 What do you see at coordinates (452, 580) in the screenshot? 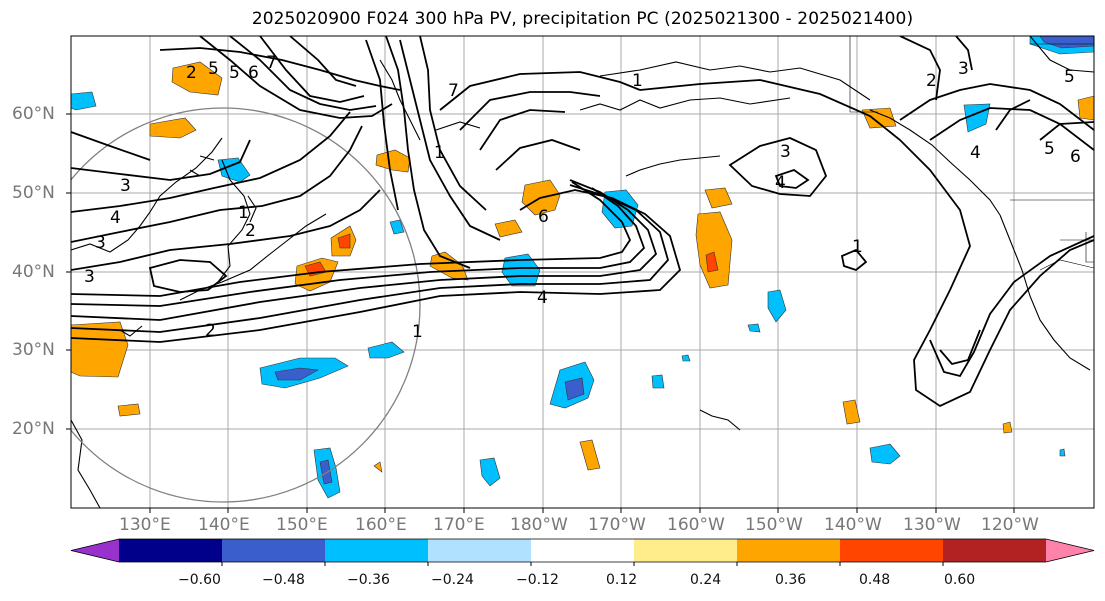
I see `colorbar-tick-label: −0.24` at bounding box center [452, 580].